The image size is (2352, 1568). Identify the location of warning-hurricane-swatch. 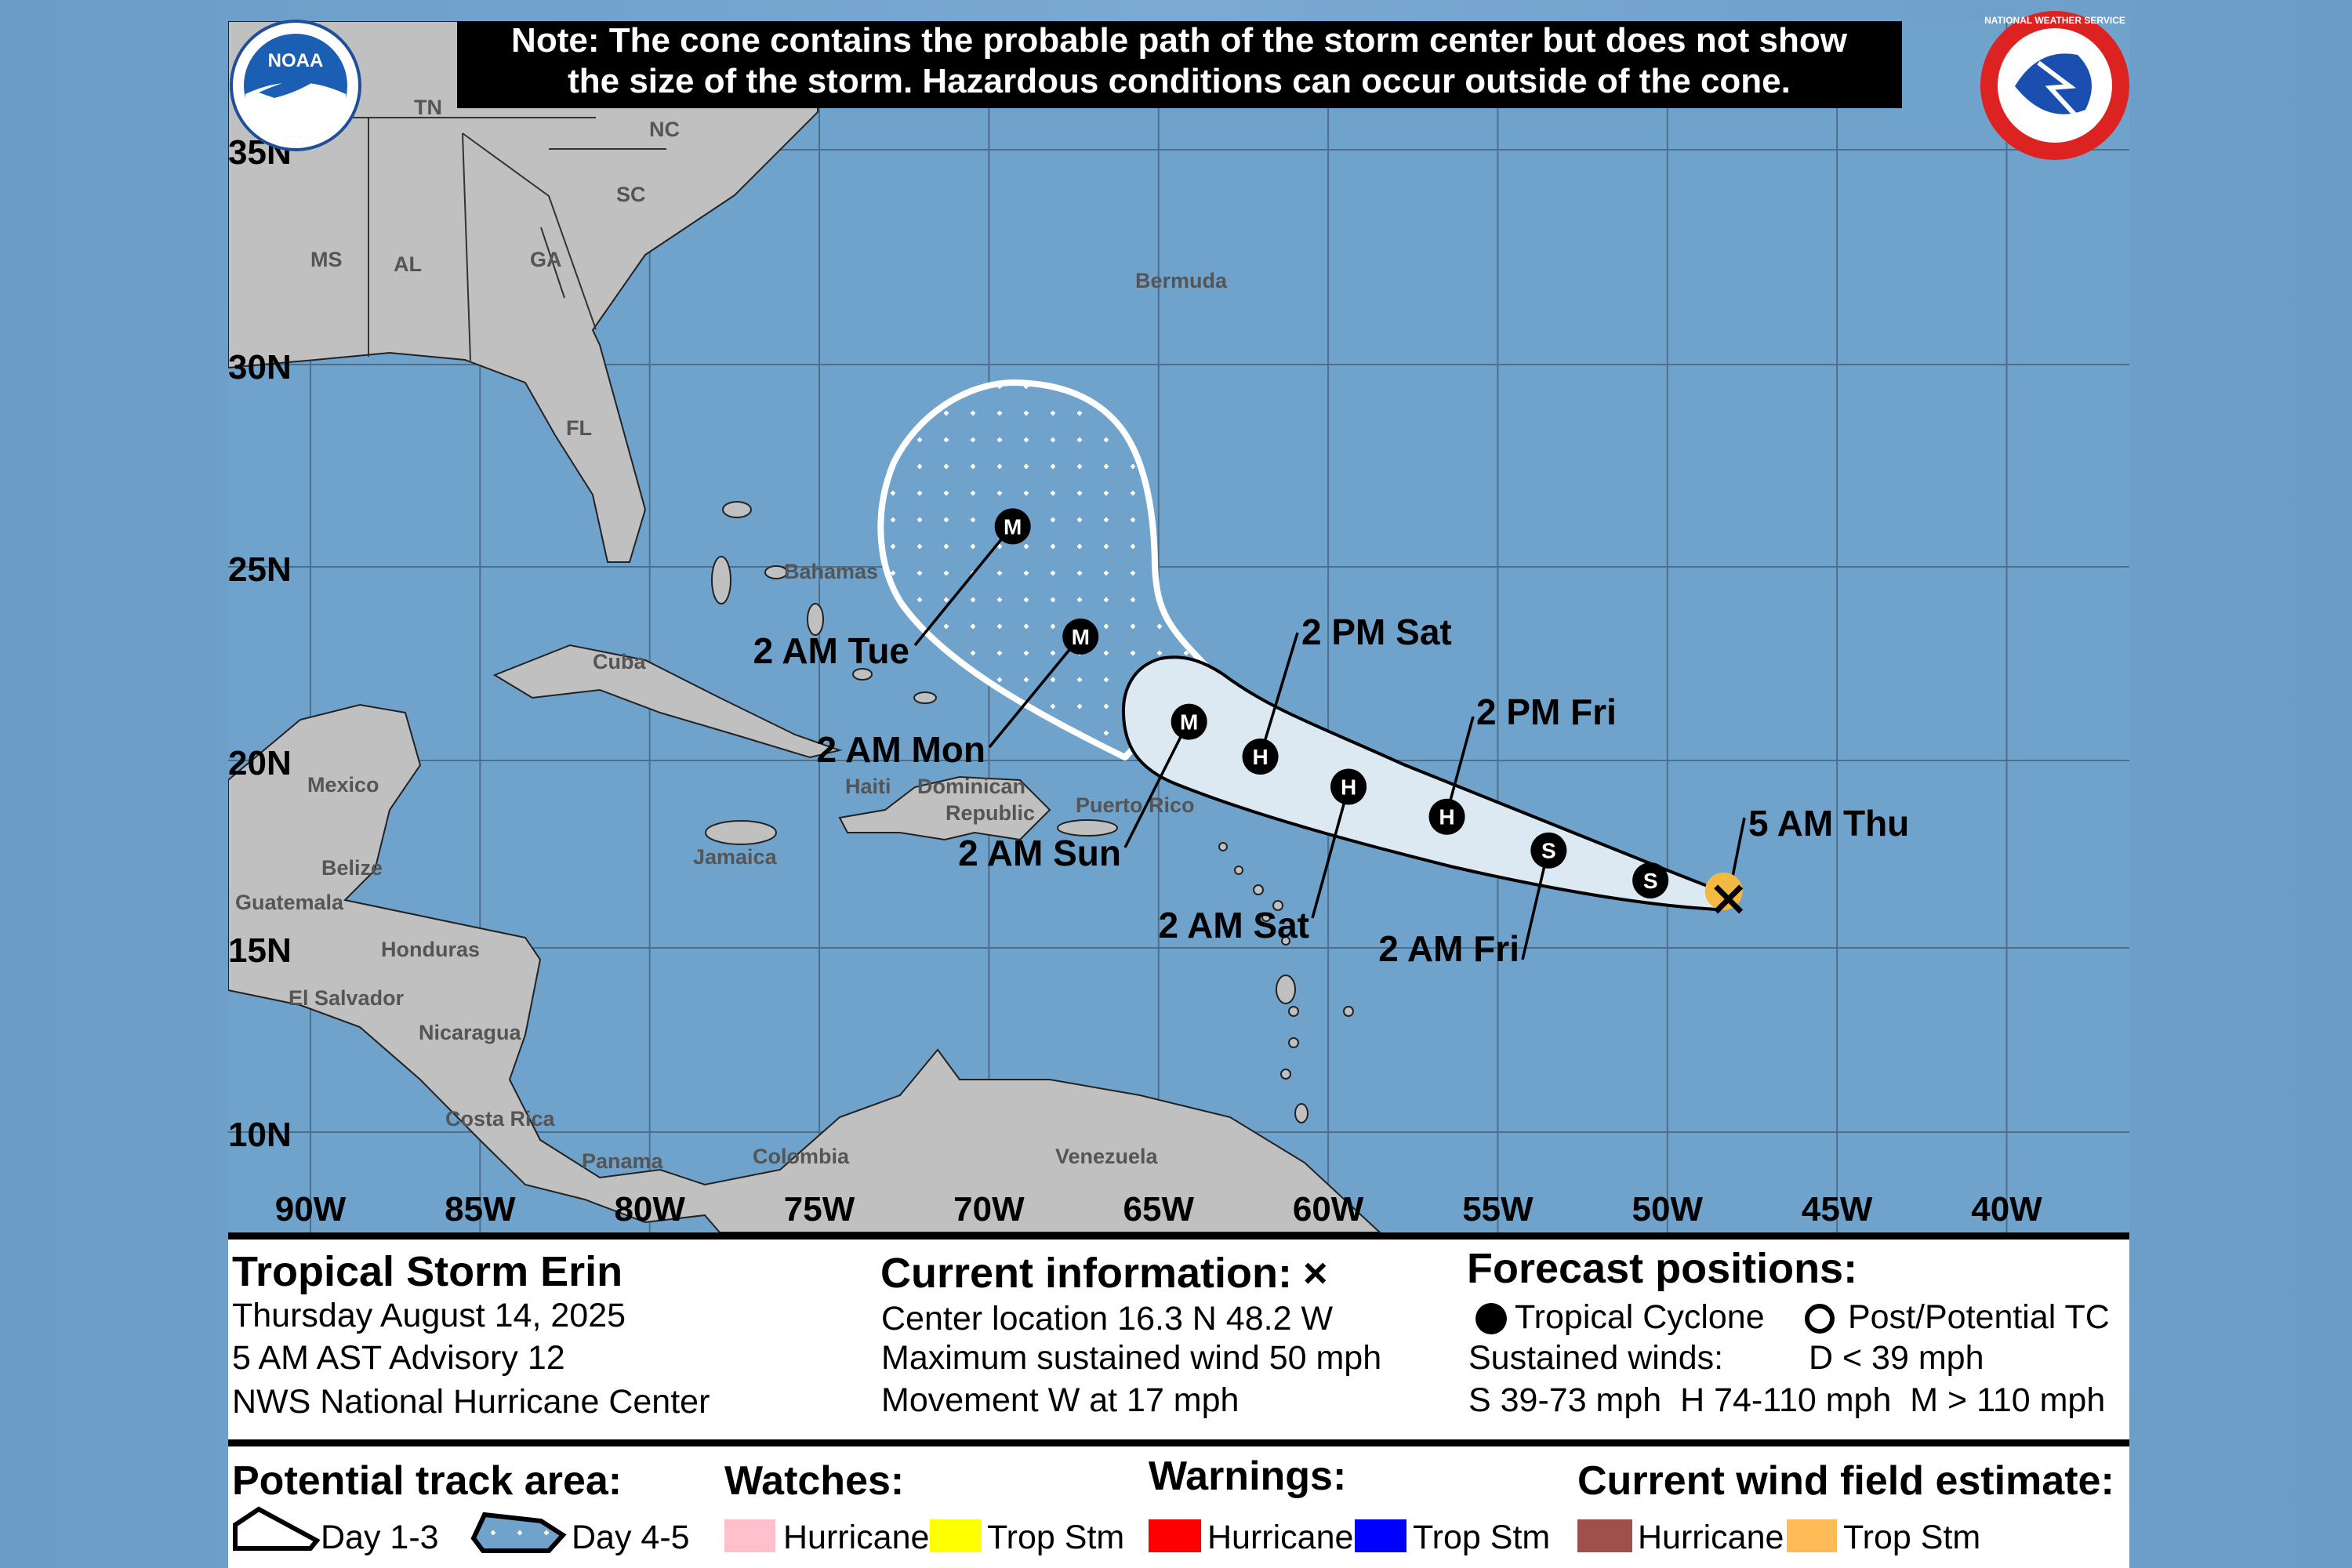
(1175, 1535).